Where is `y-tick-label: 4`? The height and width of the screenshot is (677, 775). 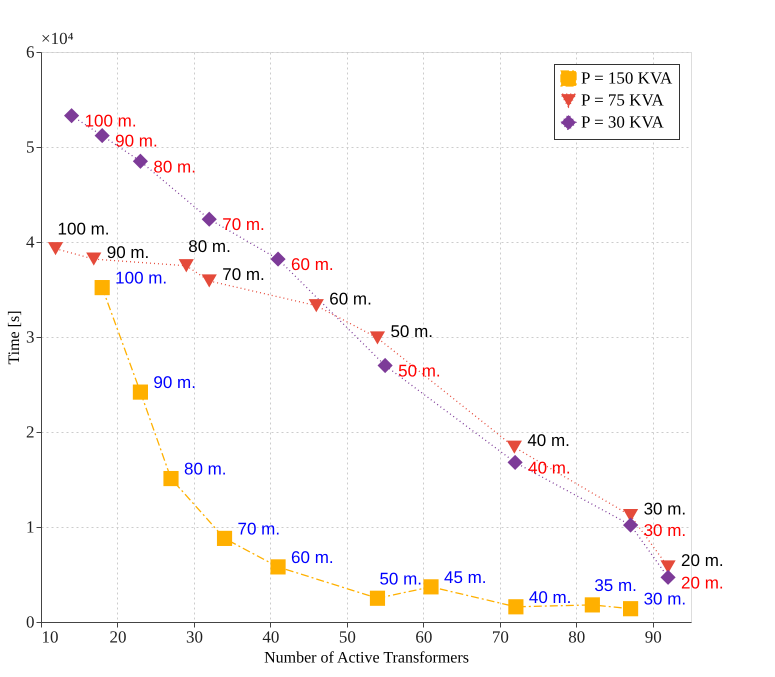 y-tick-label: 4 is located at coordinates (30, 242).